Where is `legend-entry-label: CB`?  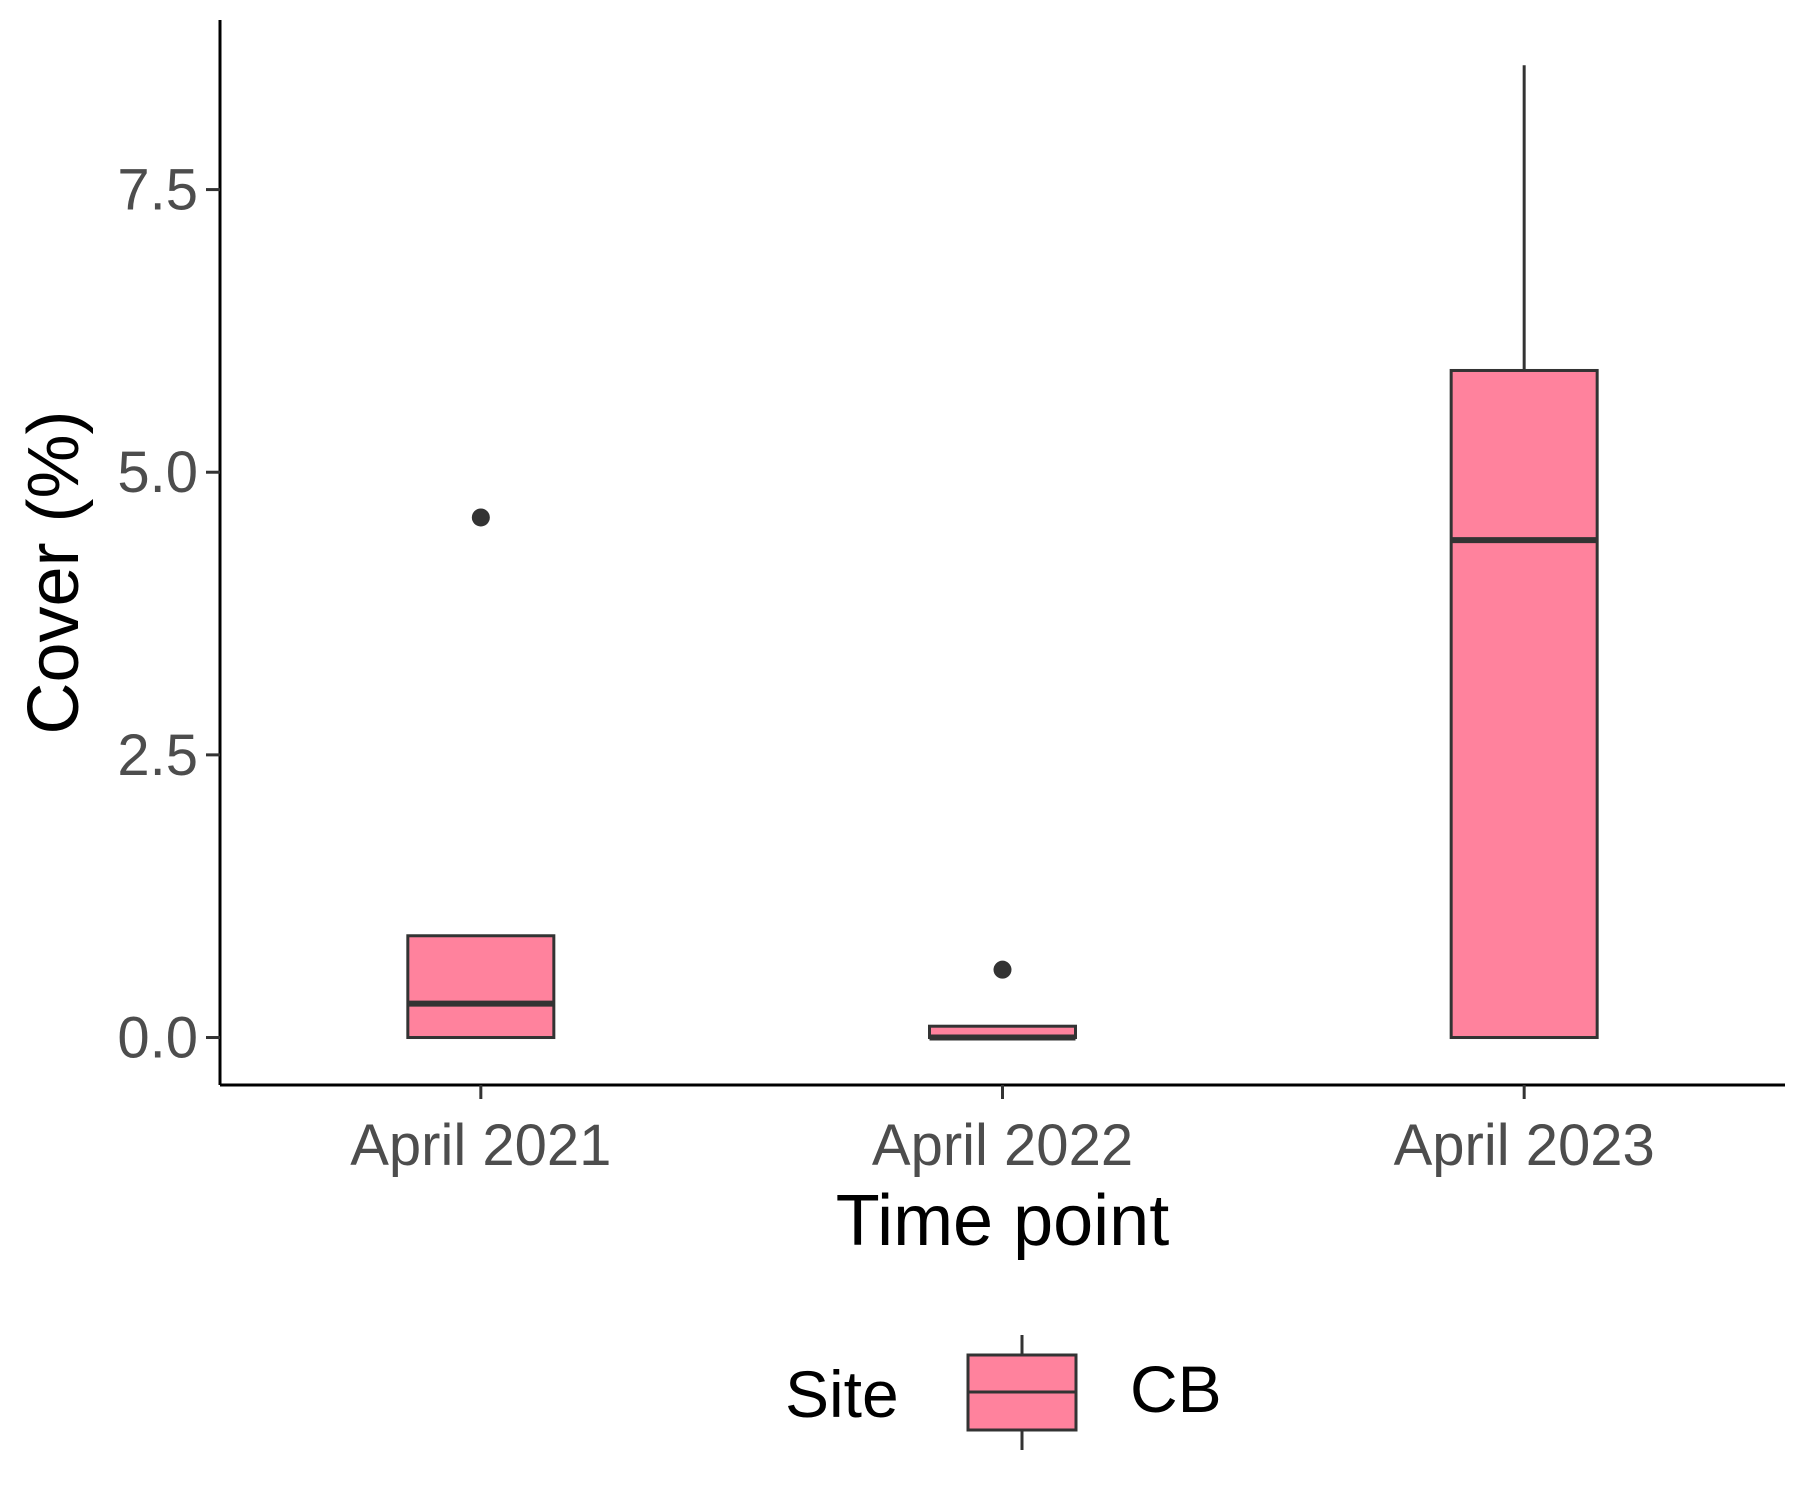
legend-entry-label: CB is located at coordinates (1176, 1389).